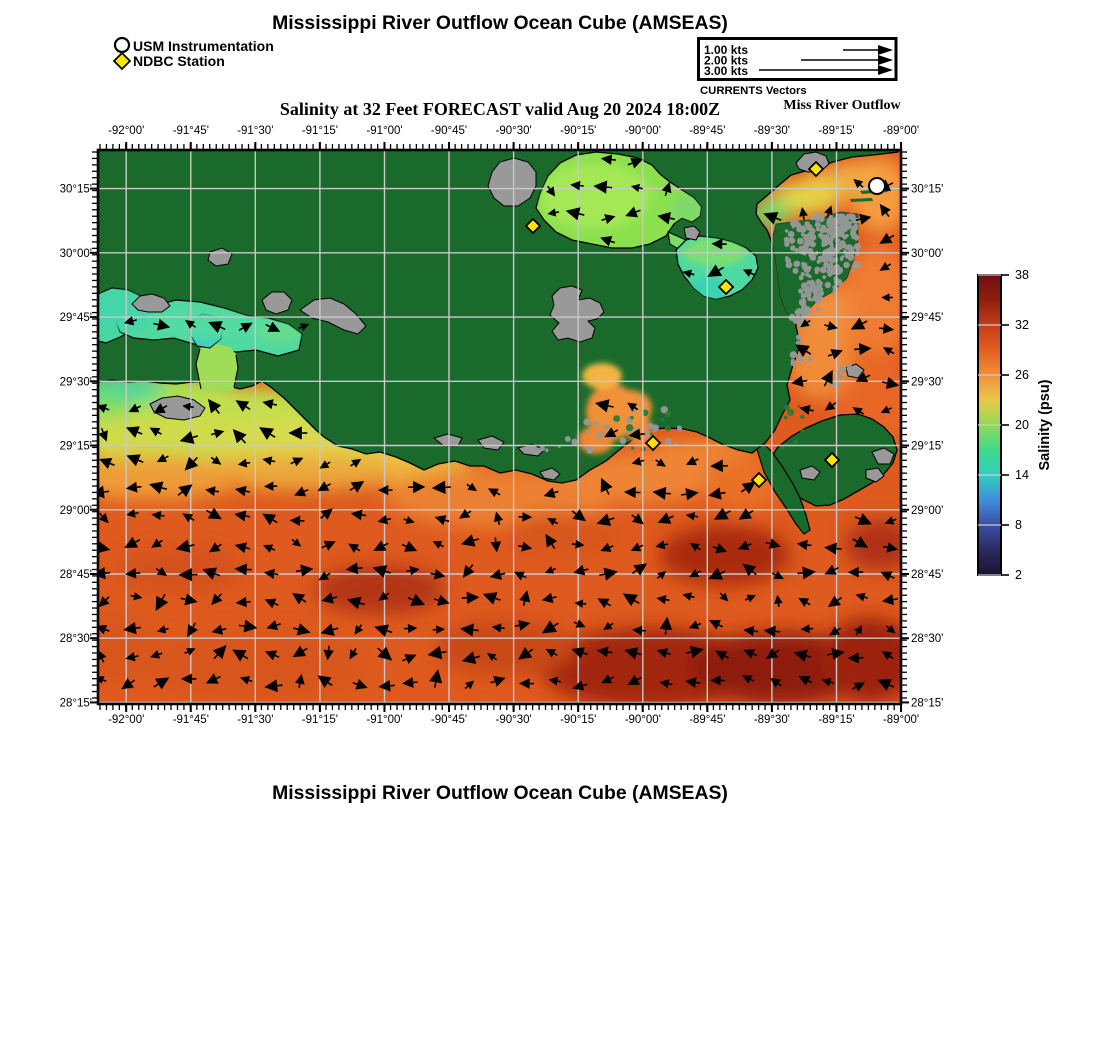  I want to click on svg-text: USM Instrumentation, so click(203, 46).